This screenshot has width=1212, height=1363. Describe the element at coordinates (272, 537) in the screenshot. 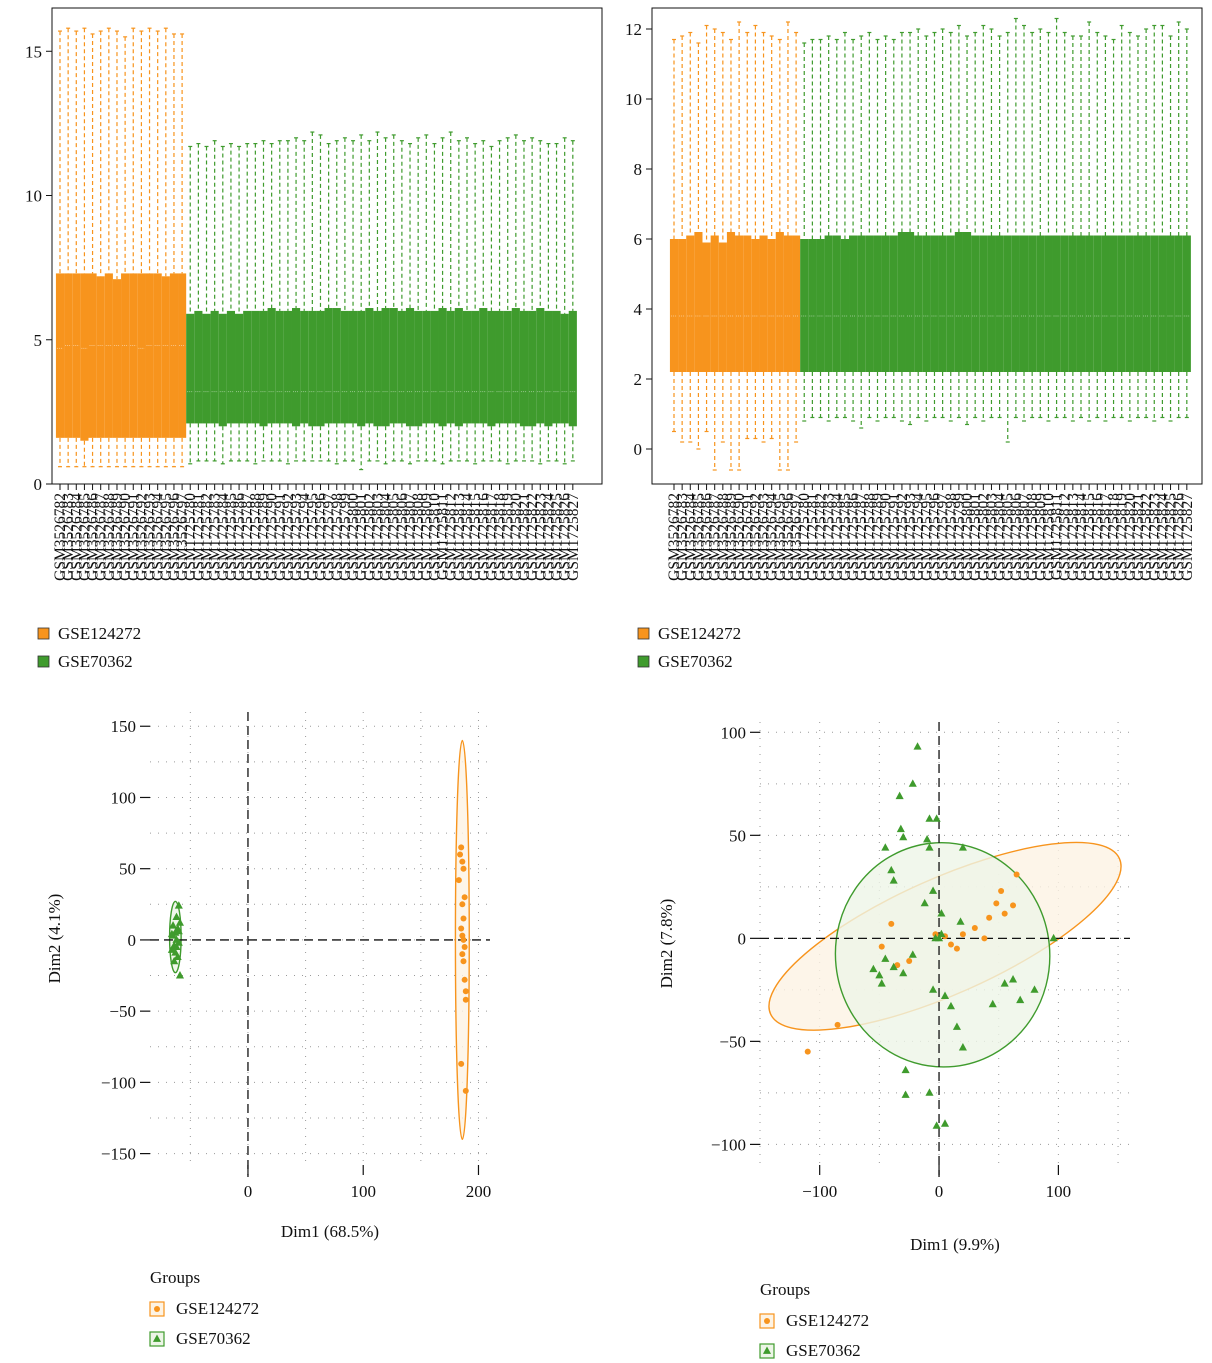

I see `sample-label: GSM1725790` at that location.